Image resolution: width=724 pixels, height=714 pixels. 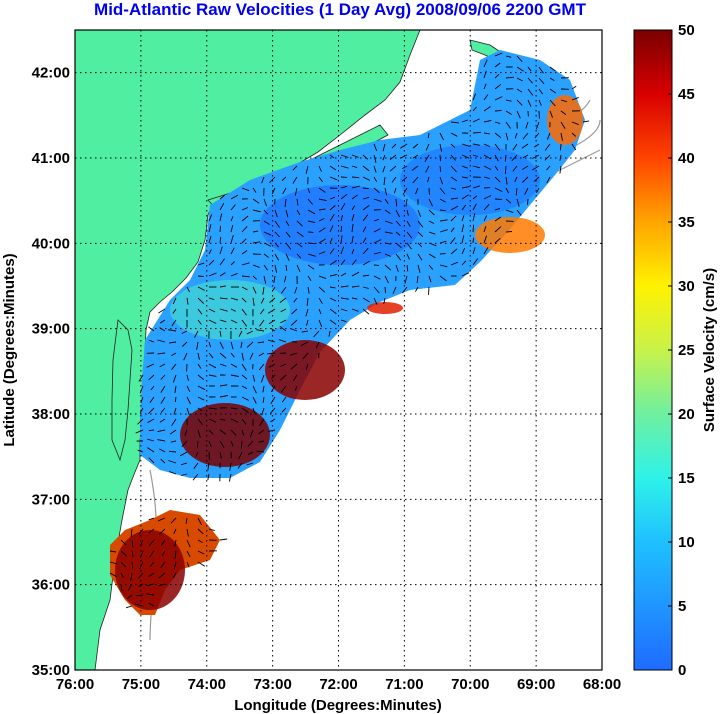 I want to click on colorbar-tick-label: 20, so click(x=686, y=414).